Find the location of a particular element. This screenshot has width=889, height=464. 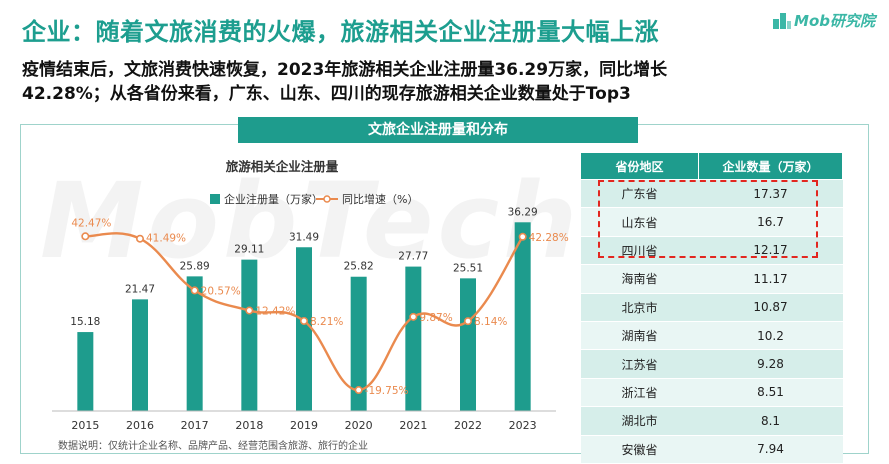

province-cell: 海南省 is located at coordinates (639, 279).